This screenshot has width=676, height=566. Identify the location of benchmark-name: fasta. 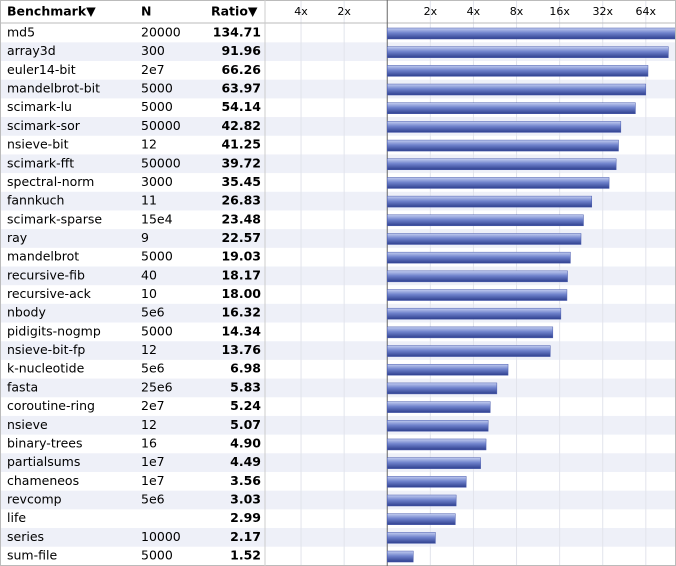
(22, 386).